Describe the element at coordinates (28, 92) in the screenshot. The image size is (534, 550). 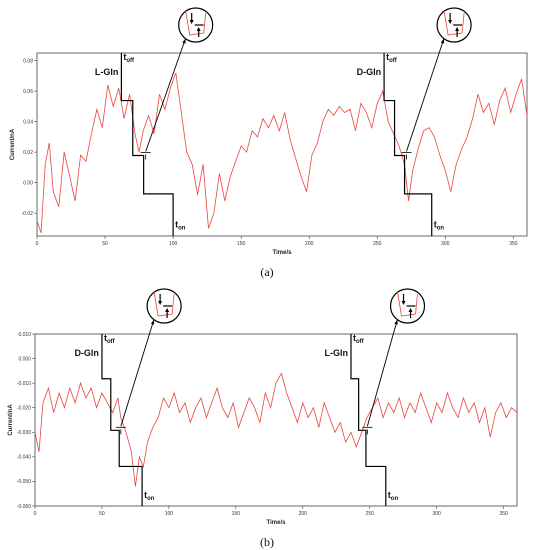
I see `y-tick-label: 0.06` at that location.